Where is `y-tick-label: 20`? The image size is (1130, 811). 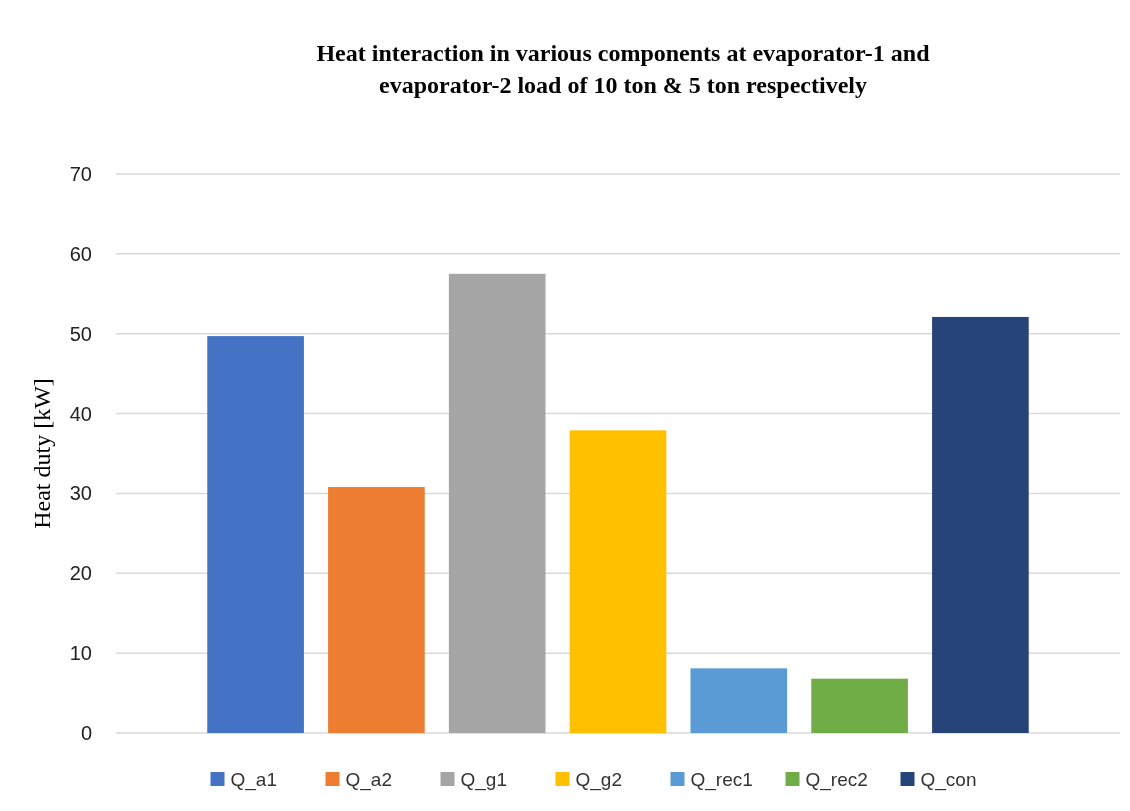 y-tick-label: 20 is located at coordinates (80, 573).